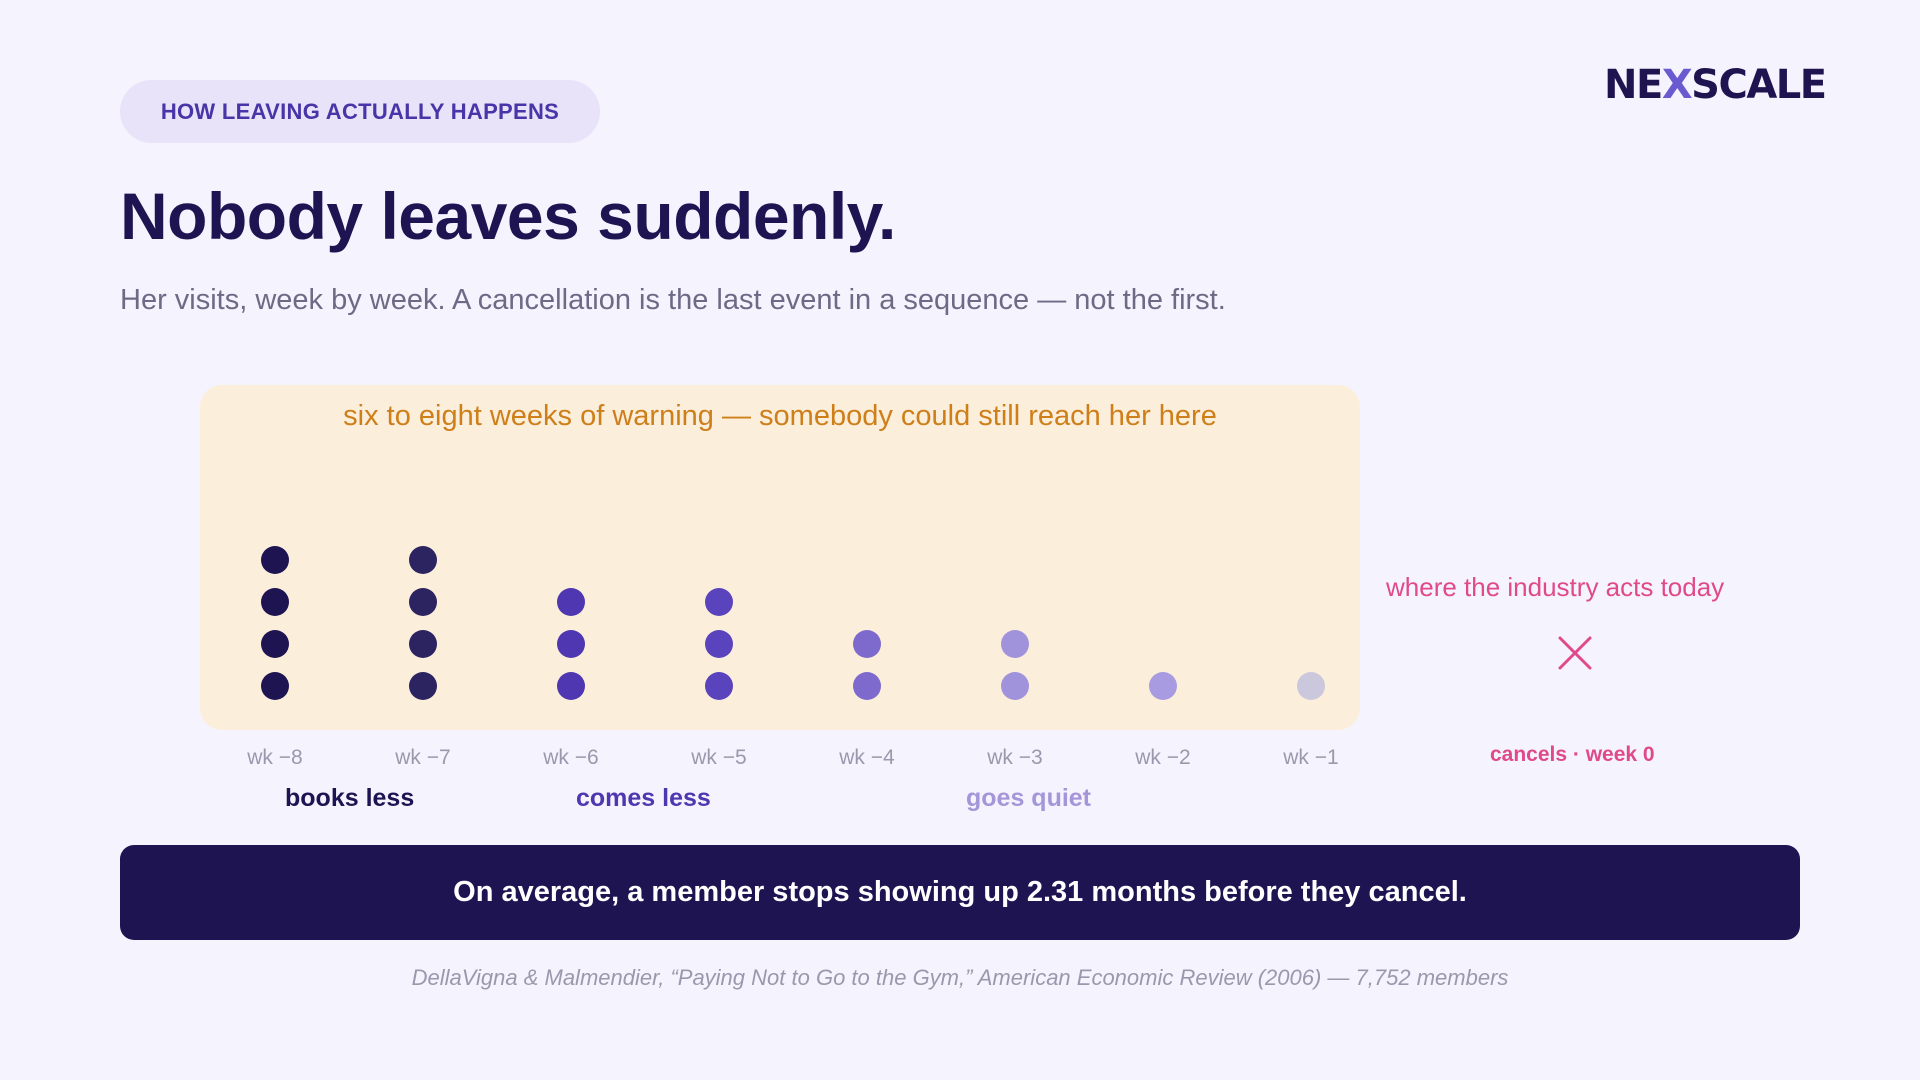 This screenshot has width=1920, height=1080. What do you see at coordinates (1759, 85) in the screenshot?
I see `logo-text-right: SCALE` at bounding box center [1759, 85].